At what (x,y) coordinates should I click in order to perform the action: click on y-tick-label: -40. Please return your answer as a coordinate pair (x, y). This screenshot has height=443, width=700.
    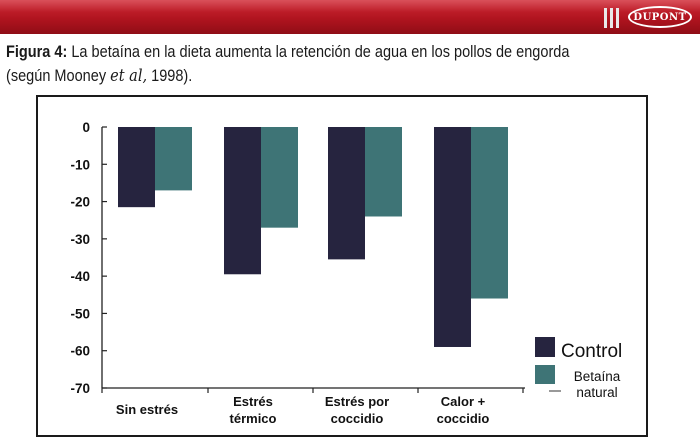
    Looking at the image, I should click on (80, 276).